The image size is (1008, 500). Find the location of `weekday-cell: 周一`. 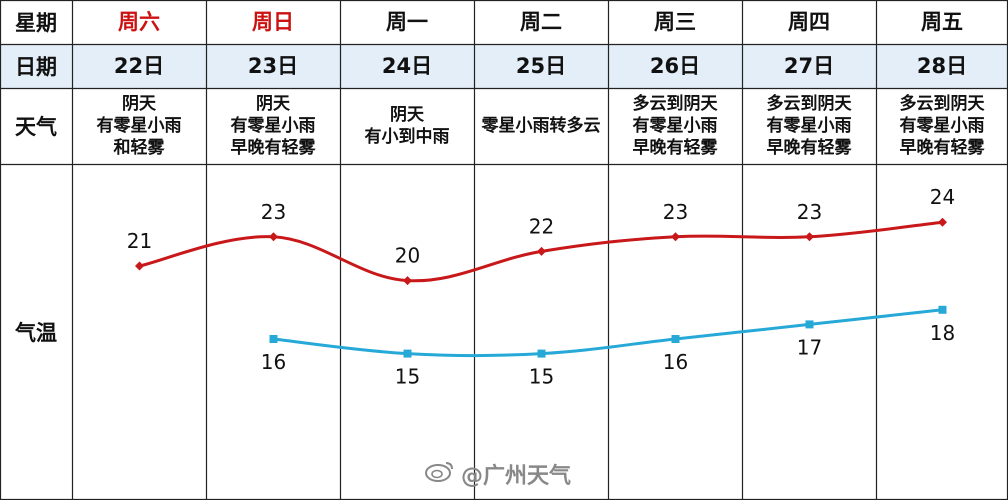

weekday-cell: 周一 is located at coordinates (407, 22).